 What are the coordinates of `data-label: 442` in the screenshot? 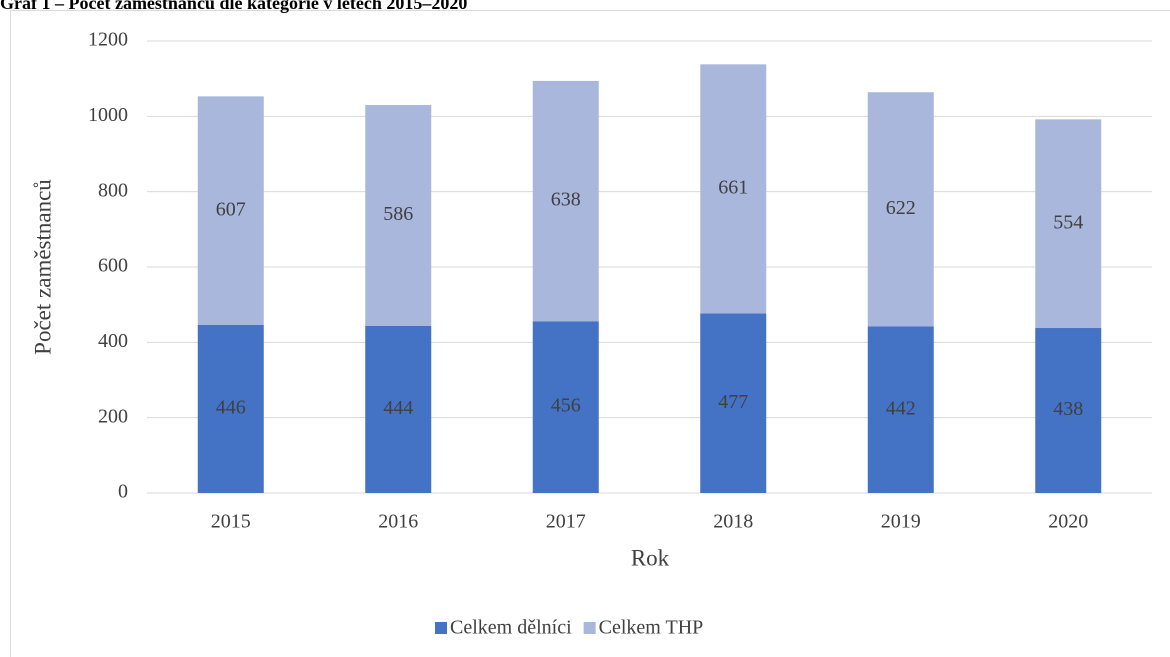 It's located at (901, 408).